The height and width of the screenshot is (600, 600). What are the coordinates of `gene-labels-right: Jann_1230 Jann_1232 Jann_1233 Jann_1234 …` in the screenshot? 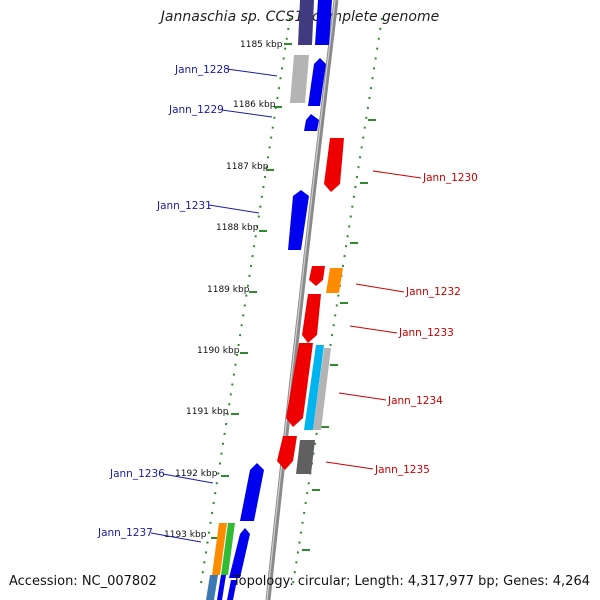 It's located at (426, 324).